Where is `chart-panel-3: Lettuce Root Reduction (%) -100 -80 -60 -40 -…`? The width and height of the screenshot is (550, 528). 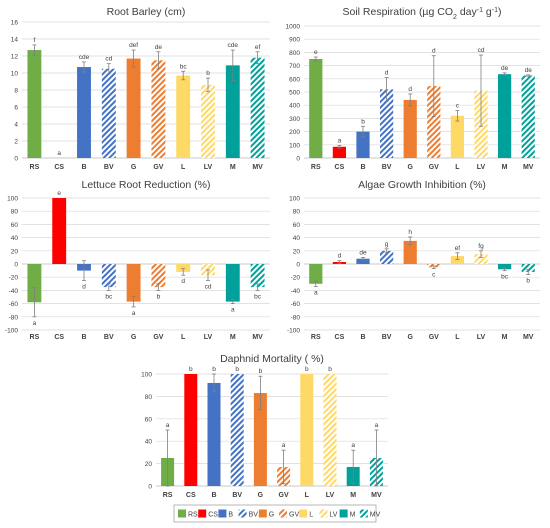
chart-panel-3: Lettuce Root Reduction (%) -100 -80 -60 -40 -… is located at coordinates (137, 260).